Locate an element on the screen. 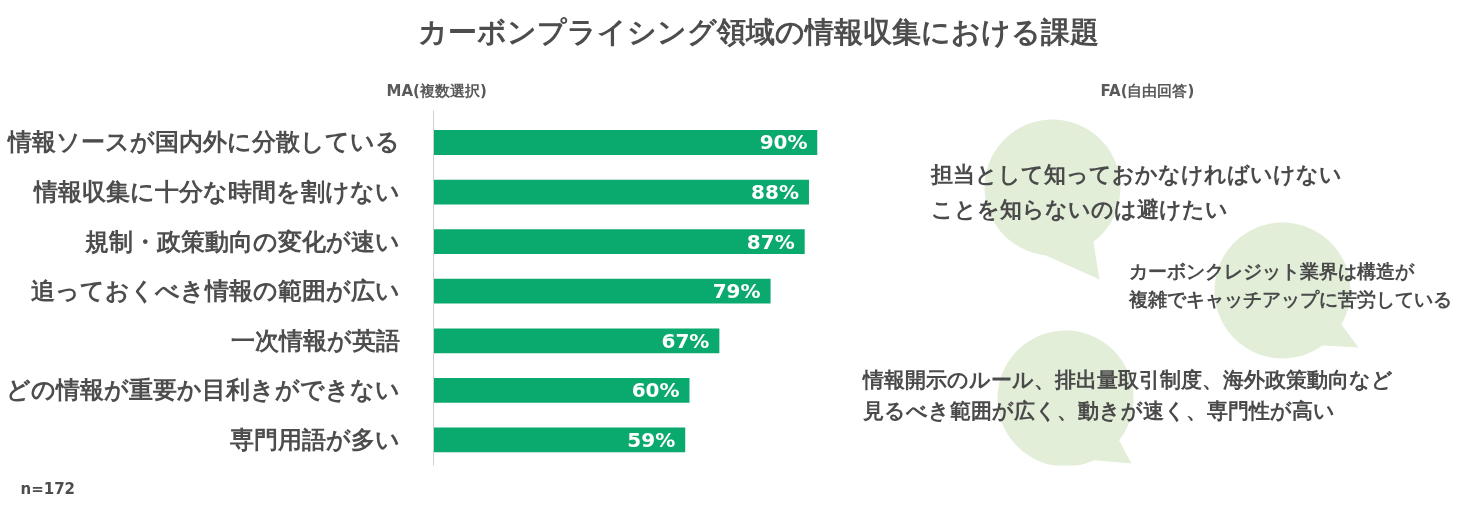 This screenshot has height=530, width=1480. text: 情報開示のルール、排出量取引制度、海外政策動向など見るべき範囲が広く、動きが速く、専門性が高い is located at coordinates (1126, 395).